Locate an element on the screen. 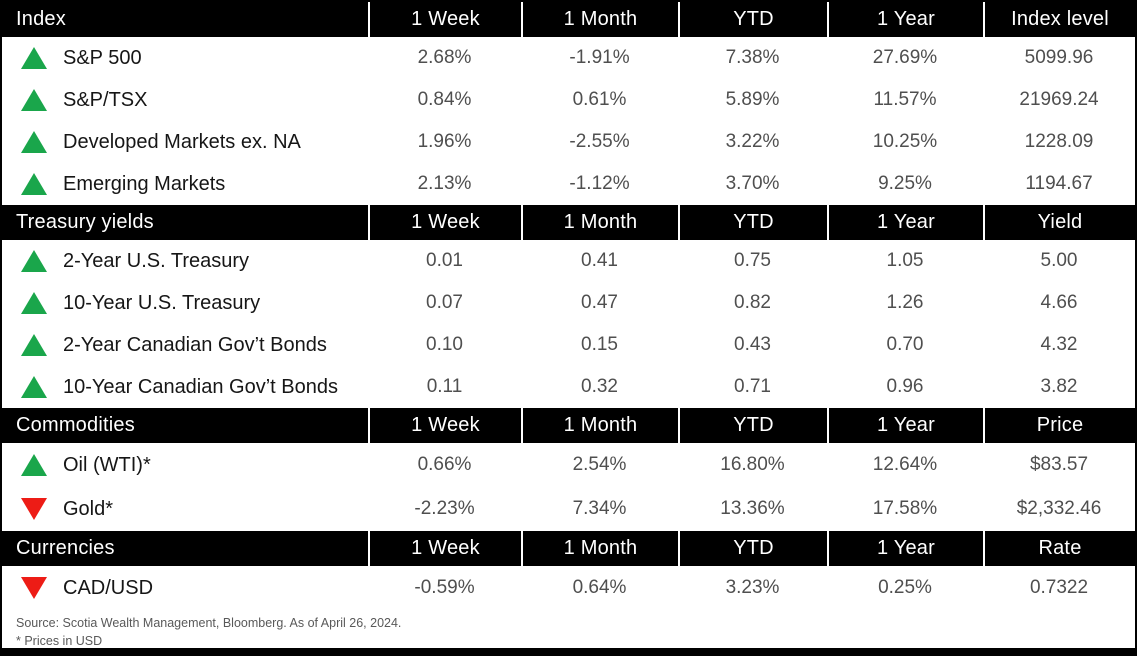 The image size is (1137, 656). row-label-cell: 10-Year U.S. Treasury is located at coordinates (185, 303).